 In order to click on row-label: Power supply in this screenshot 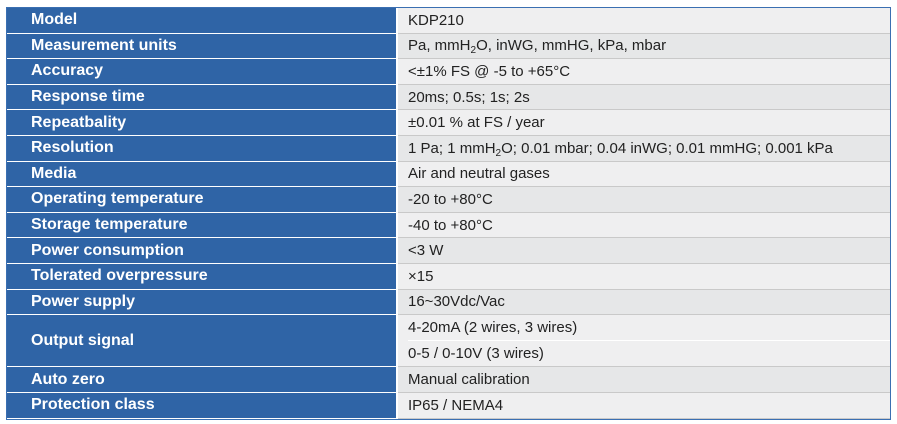, I will do `click(202, 302)`.